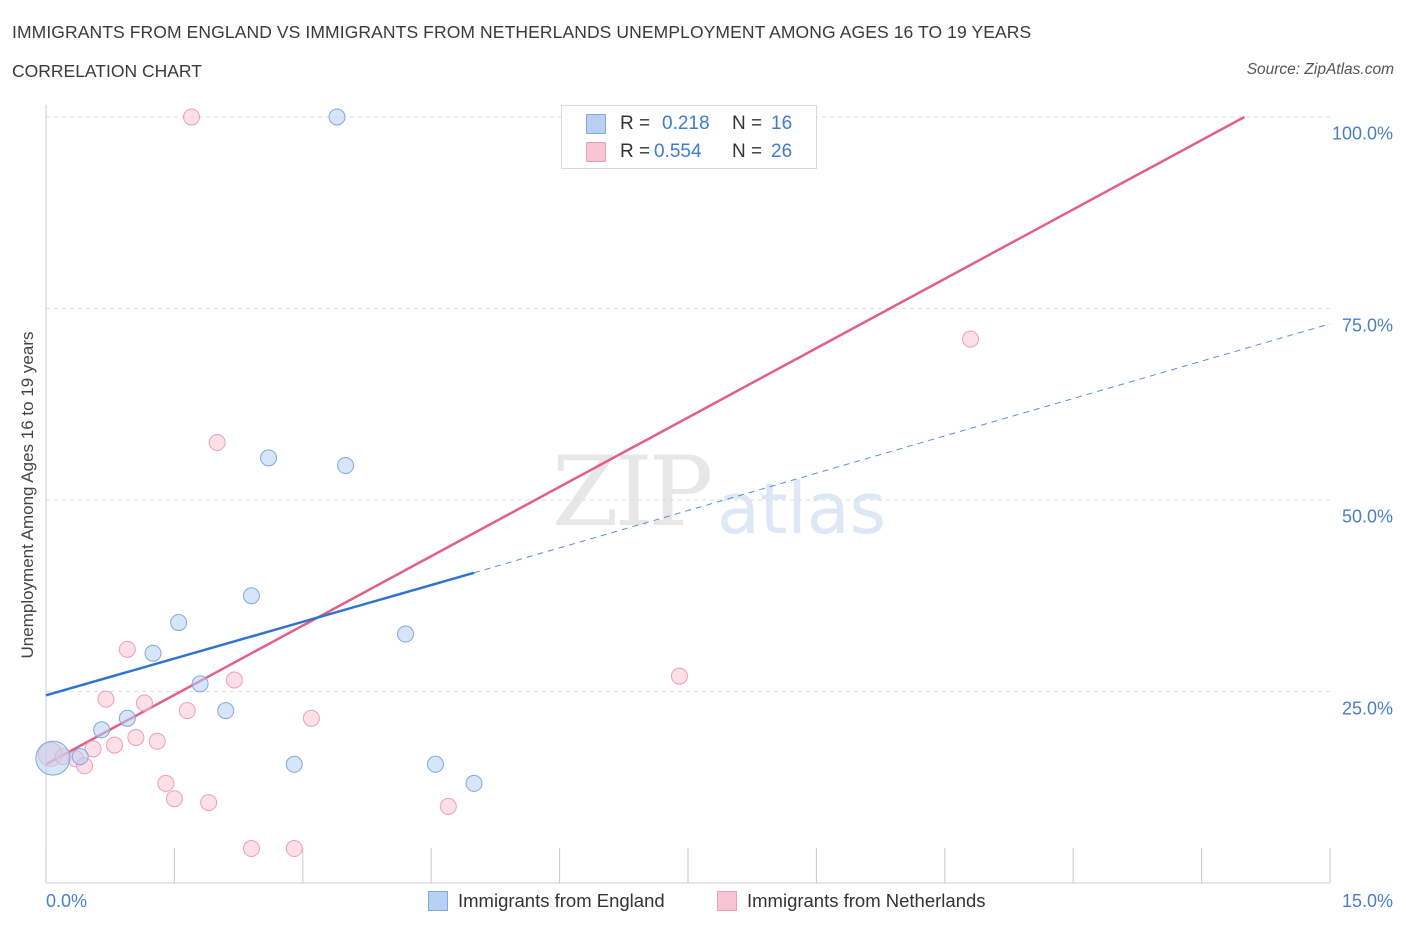 Image resolution: width=1406 pixels, height=930 pixels. Describe the element at coordinates (747, 151) in the screenshot. I see `netherlands-n-label: N =` at that location.